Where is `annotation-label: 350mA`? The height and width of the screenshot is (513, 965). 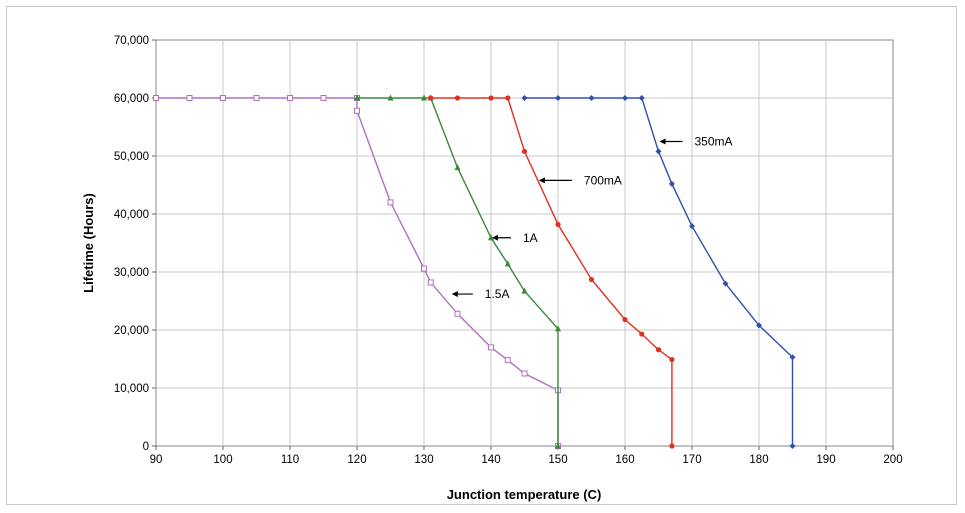
annotation-label: 350mA is located at coordinates (714, 142).